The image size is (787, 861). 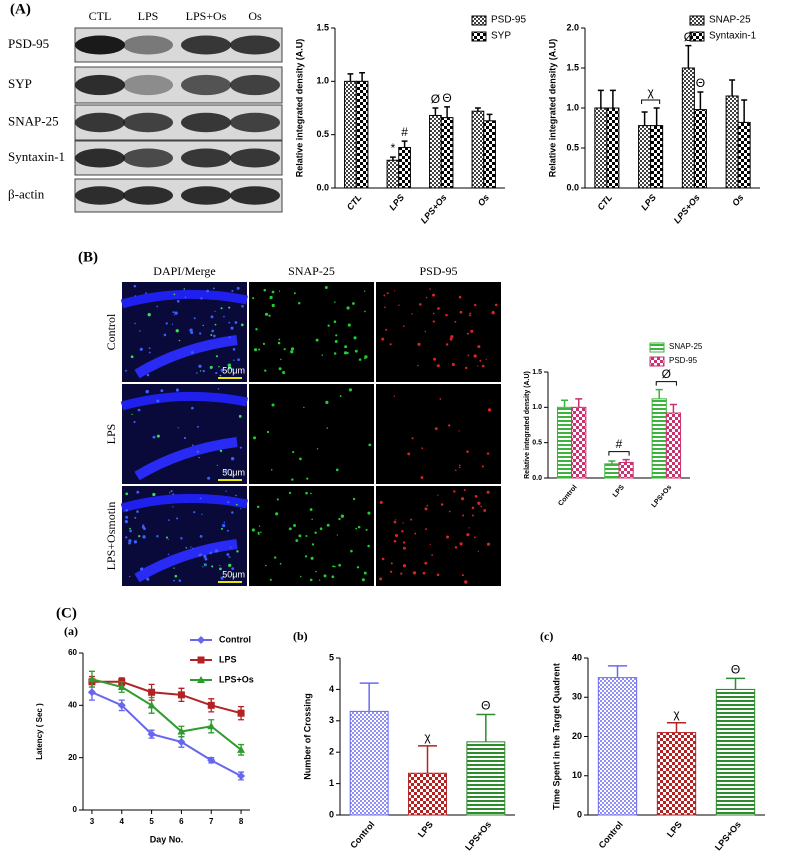 I want to click on image-column-label: SNAP-25, so click(x=311, y=271).